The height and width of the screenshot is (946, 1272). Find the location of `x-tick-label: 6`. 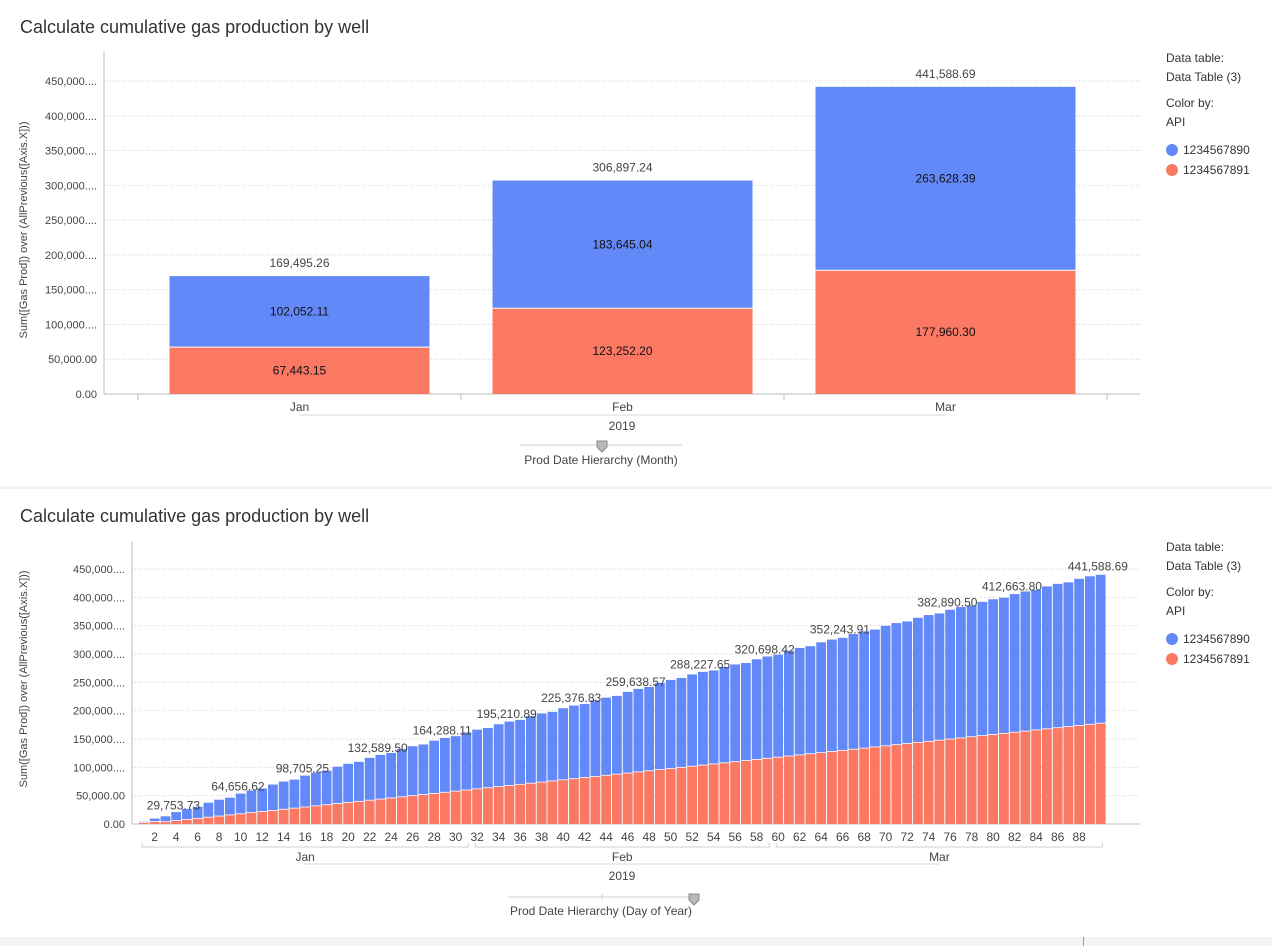

x-tick-label: 6 is located at coordinates (197, 837).